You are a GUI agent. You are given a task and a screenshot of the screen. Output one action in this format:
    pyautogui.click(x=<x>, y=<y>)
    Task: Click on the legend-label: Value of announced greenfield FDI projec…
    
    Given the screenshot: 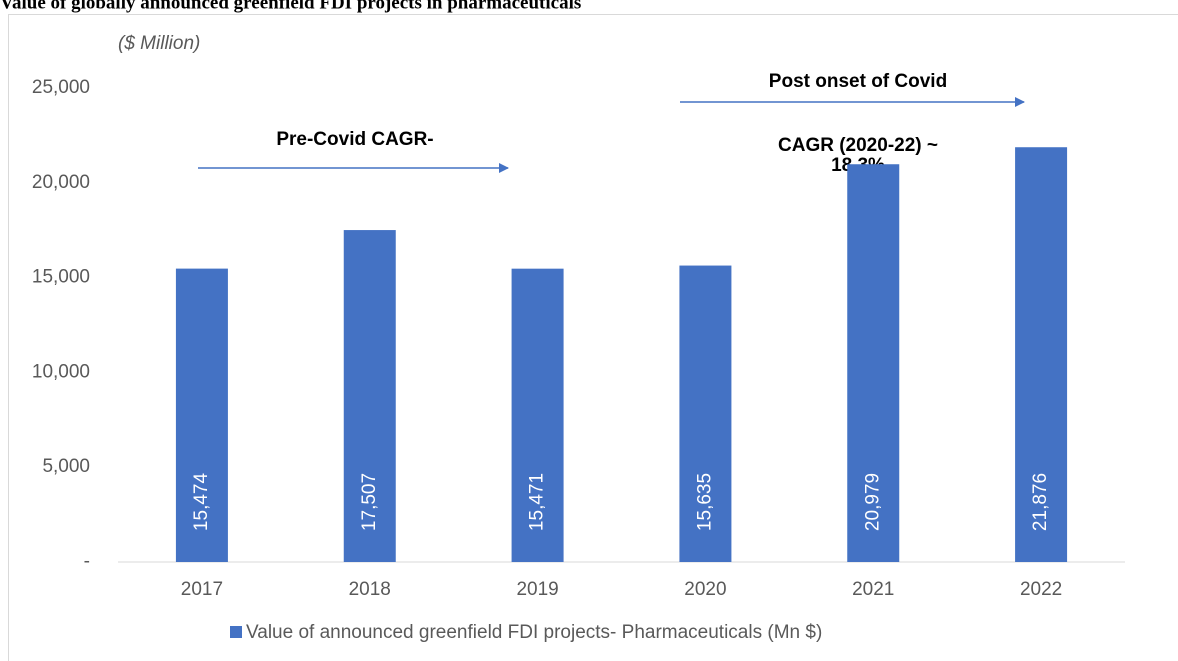 What is the action you would take?
    pyautogui.click(x=534, y=632)
    